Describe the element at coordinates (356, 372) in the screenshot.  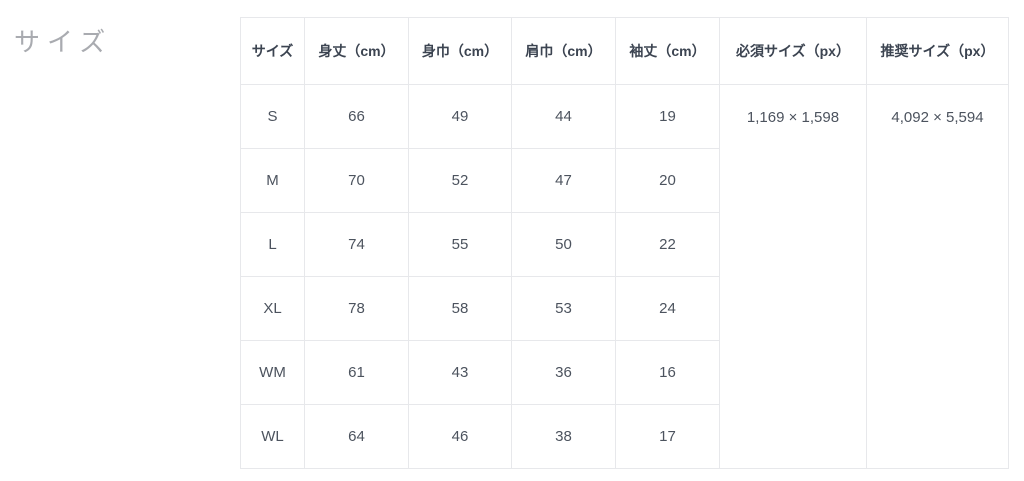
I see `cell-body-length: 61` at that location.